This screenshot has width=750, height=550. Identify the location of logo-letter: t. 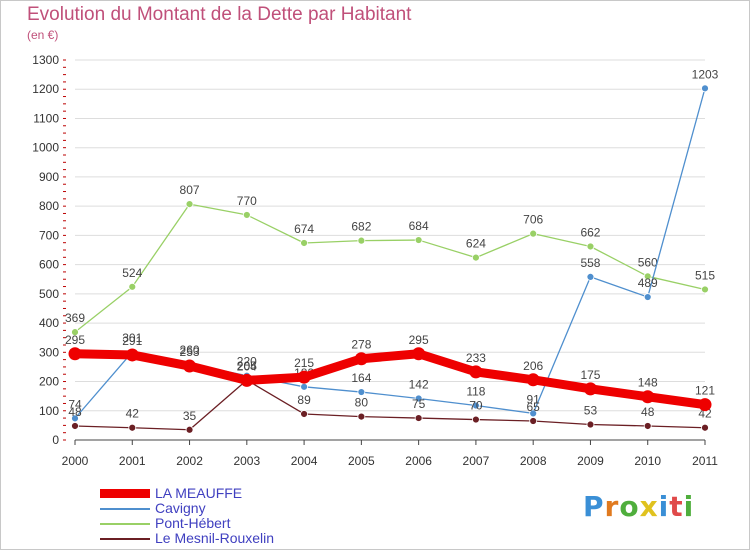
(676, 506).